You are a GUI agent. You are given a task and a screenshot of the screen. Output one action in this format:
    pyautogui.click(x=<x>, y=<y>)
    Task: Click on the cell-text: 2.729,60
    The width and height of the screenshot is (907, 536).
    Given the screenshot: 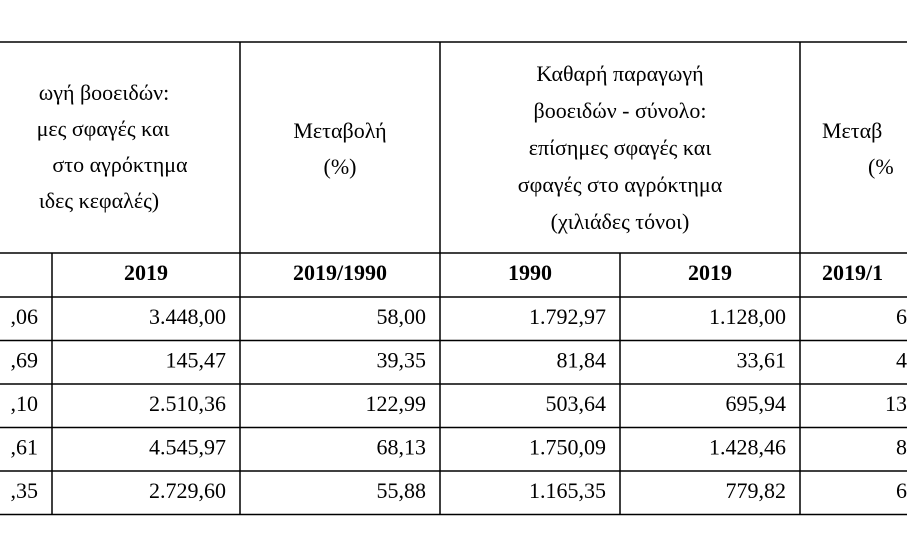 What is the action you would take?
    pyautogui.click(x=187, y=490)
    